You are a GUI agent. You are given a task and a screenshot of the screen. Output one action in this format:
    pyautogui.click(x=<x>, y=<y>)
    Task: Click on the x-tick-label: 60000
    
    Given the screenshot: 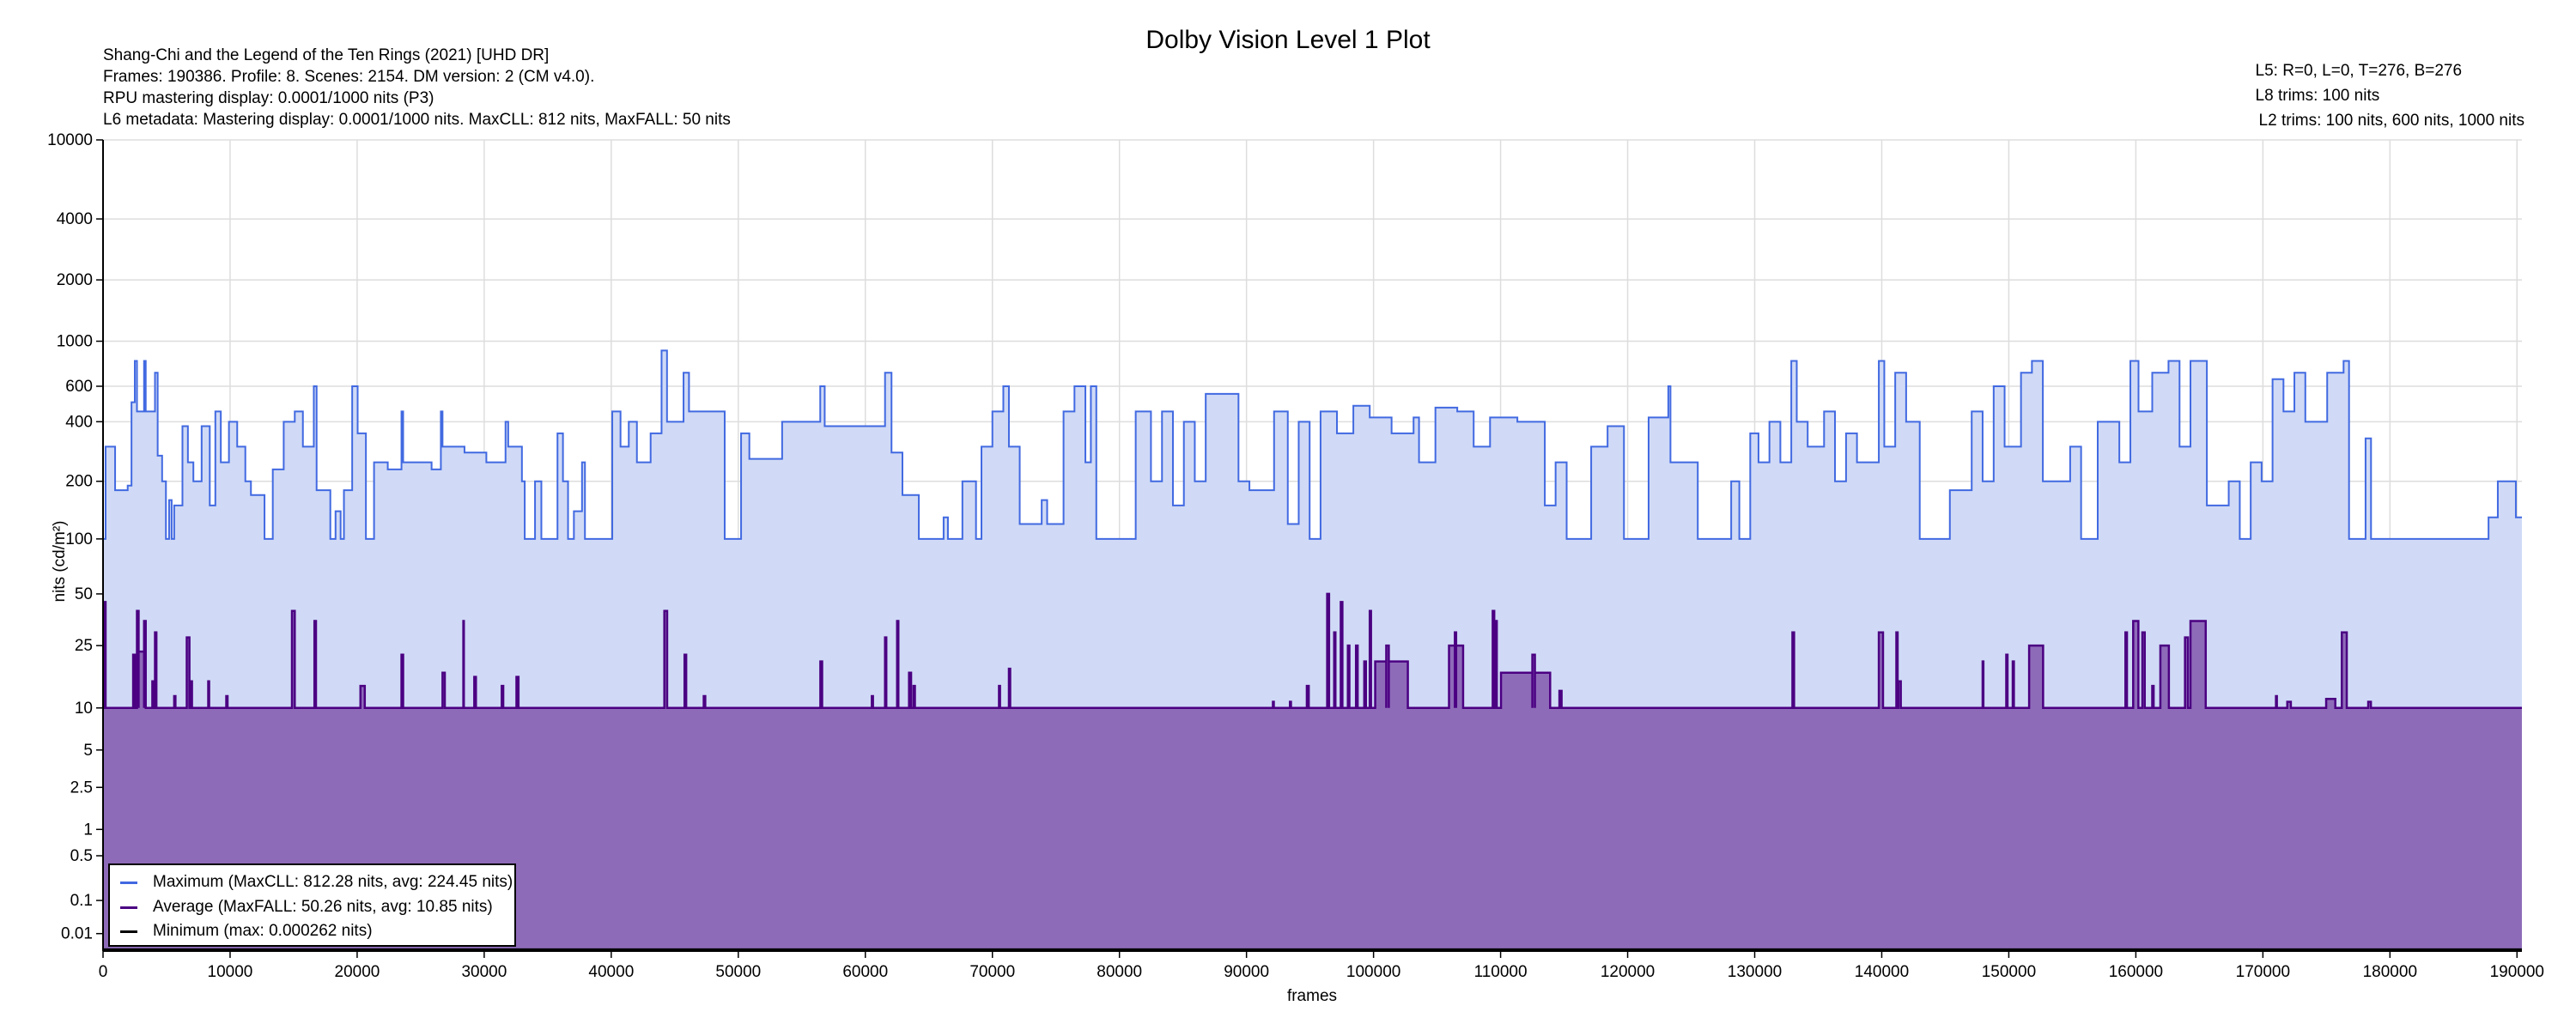 What is the action you would take?
    pyautogui.click(x=865, y=972)
    